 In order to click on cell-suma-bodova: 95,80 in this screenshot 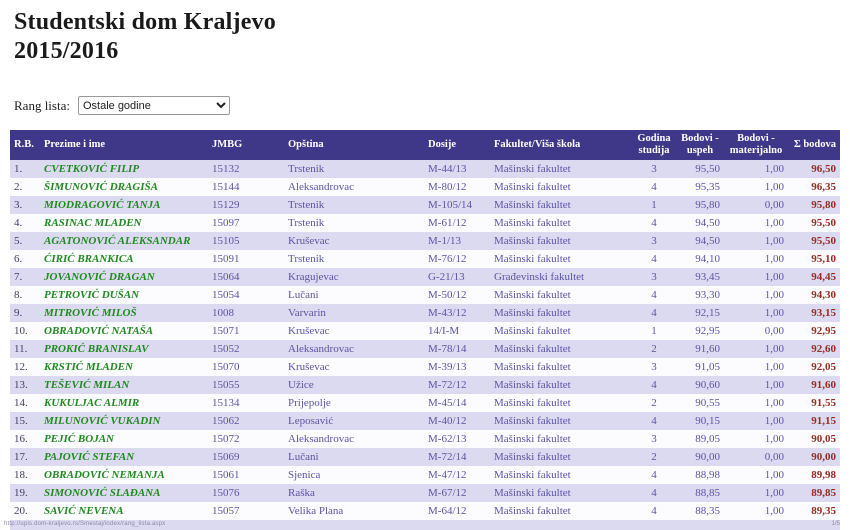, I will do `click(823, 204)`.